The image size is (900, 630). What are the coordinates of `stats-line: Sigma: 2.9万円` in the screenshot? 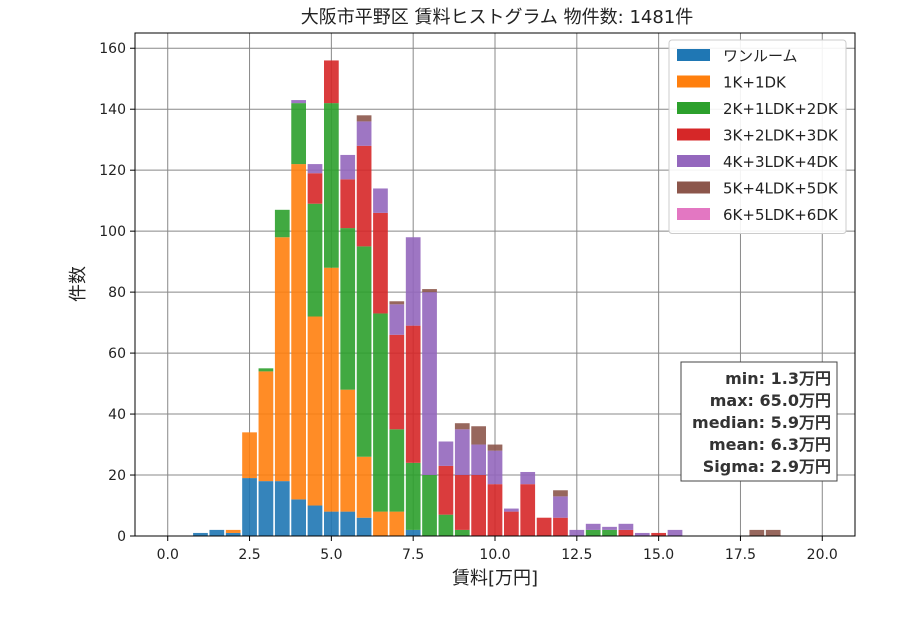 It's located at (767, 466).